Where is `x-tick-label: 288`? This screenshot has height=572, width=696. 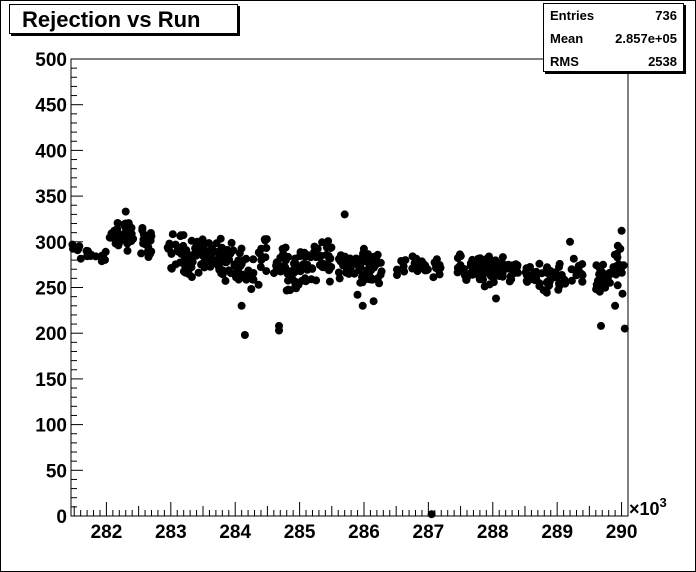 x-tick-label: 288 is located at coordinates (493, 532).